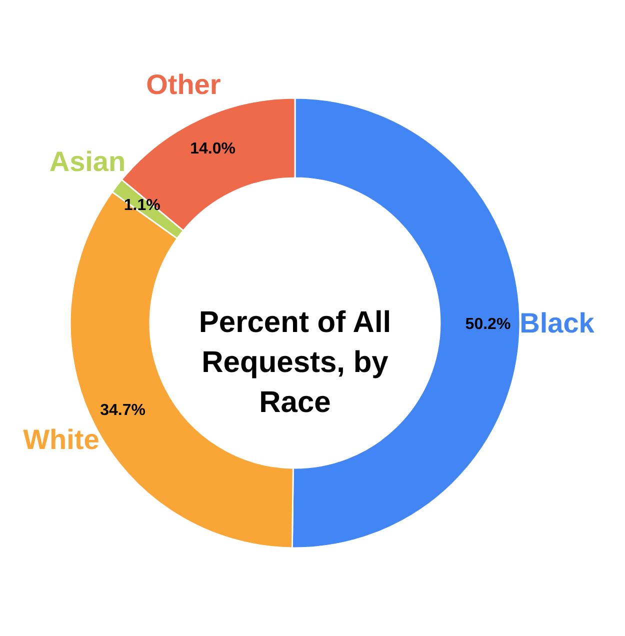  Describe the element at coordinates (183, 84) in the screenshot. I see `slice-label: Other` at that location.